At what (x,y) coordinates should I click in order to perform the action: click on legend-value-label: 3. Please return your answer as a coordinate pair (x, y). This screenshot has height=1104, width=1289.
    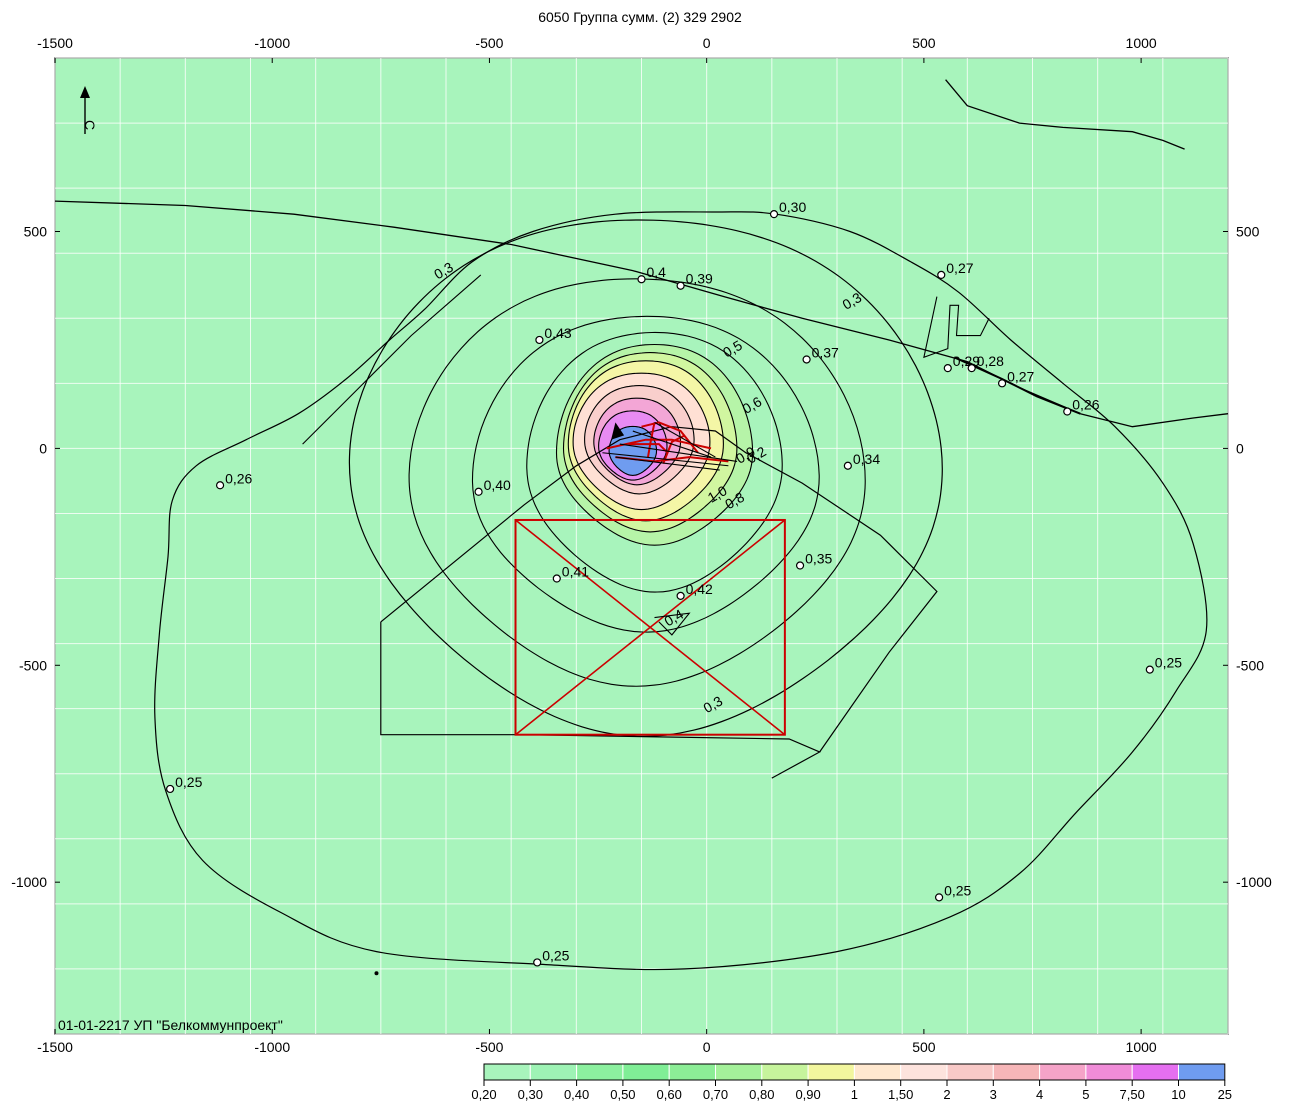
    Looking at the image, I should click on (993, 1094).